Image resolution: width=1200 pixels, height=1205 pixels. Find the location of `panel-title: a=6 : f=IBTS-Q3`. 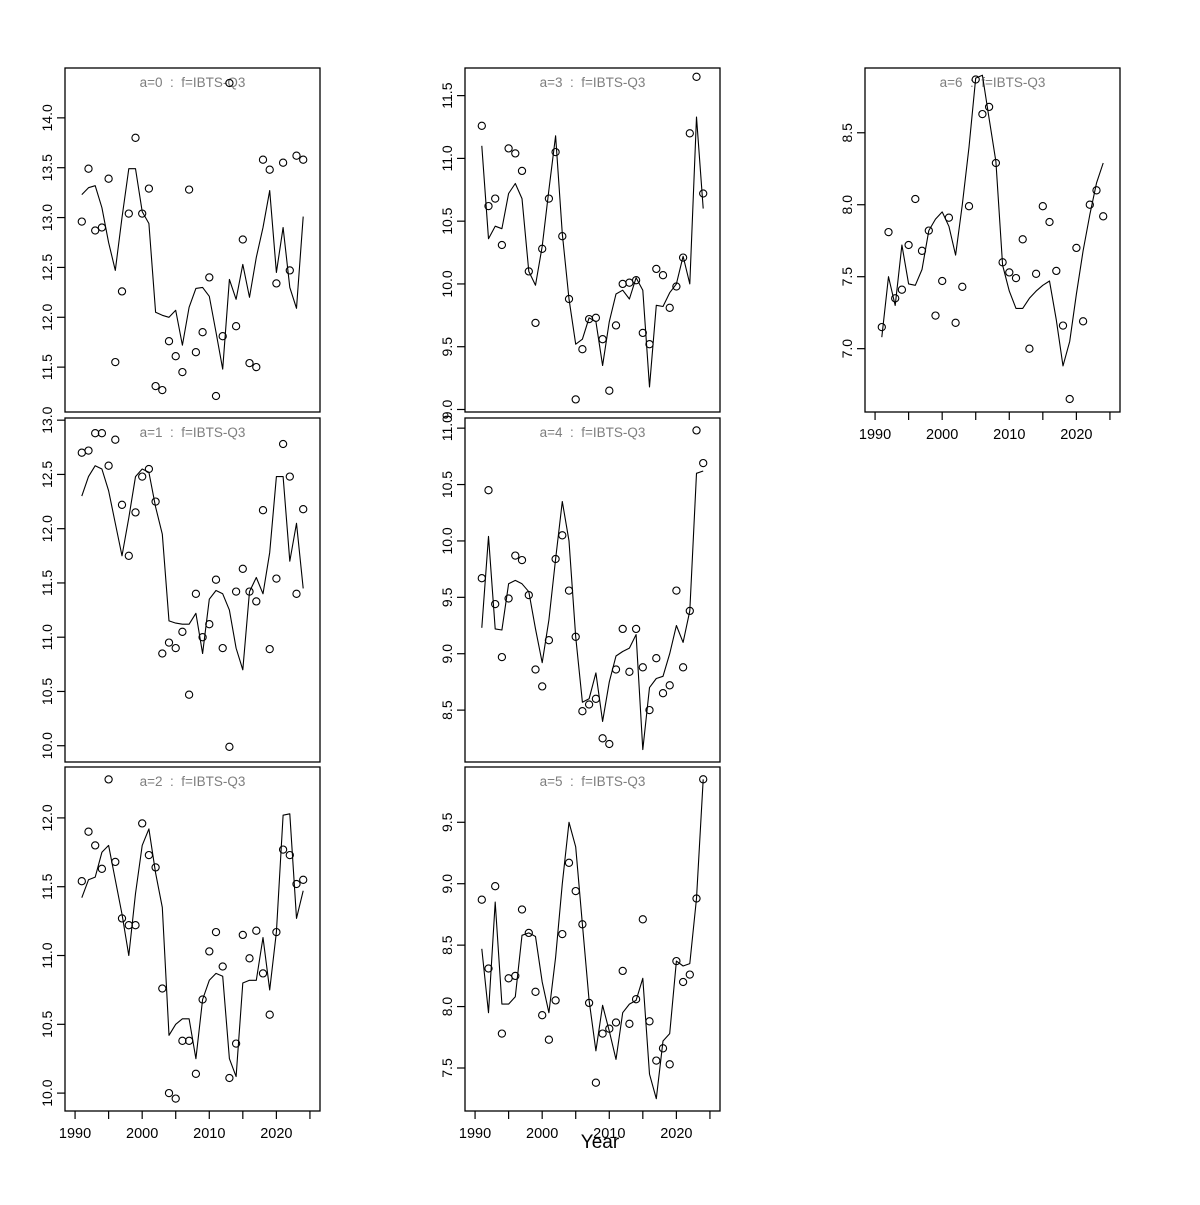

panel-title: a=6 : f=IBTS-Q3 is located at coordinates (993, 82).